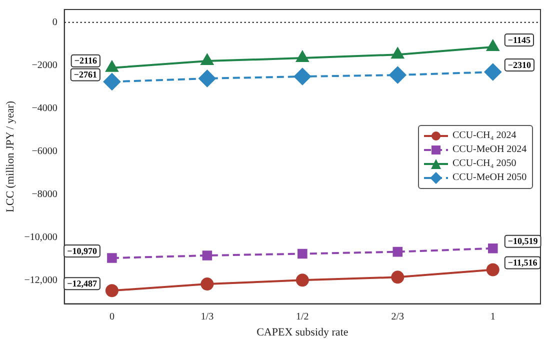  I want to click on x-axis-title: CAPEX subsidy rate, so click(302, 332).